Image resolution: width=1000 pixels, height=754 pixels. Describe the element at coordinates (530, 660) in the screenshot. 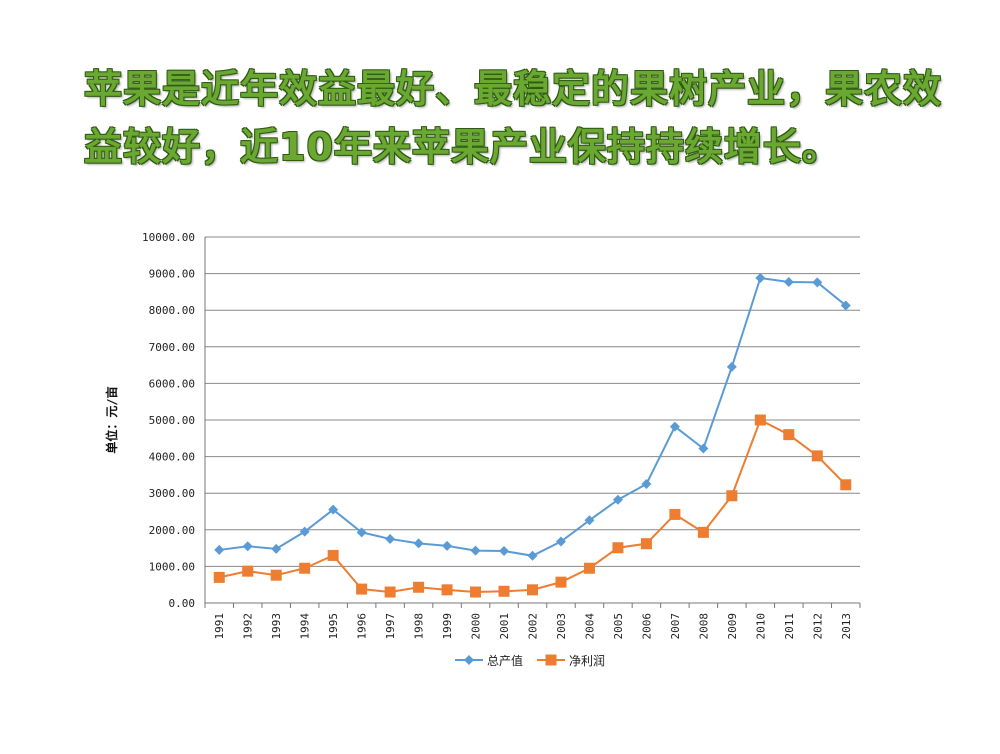

I see `legend: 总产值 净利润` at that location.